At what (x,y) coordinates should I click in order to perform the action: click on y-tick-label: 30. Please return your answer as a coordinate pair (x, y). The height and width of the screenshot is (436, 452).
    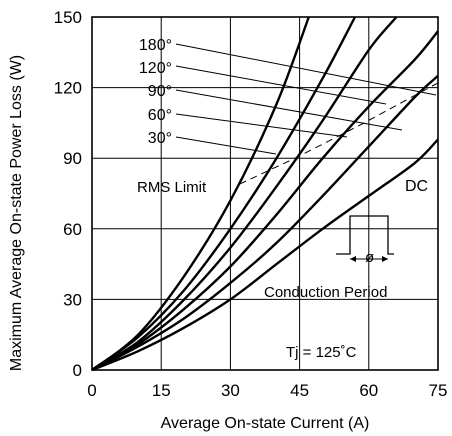
    Looking at the image, I should click on (72, 299).